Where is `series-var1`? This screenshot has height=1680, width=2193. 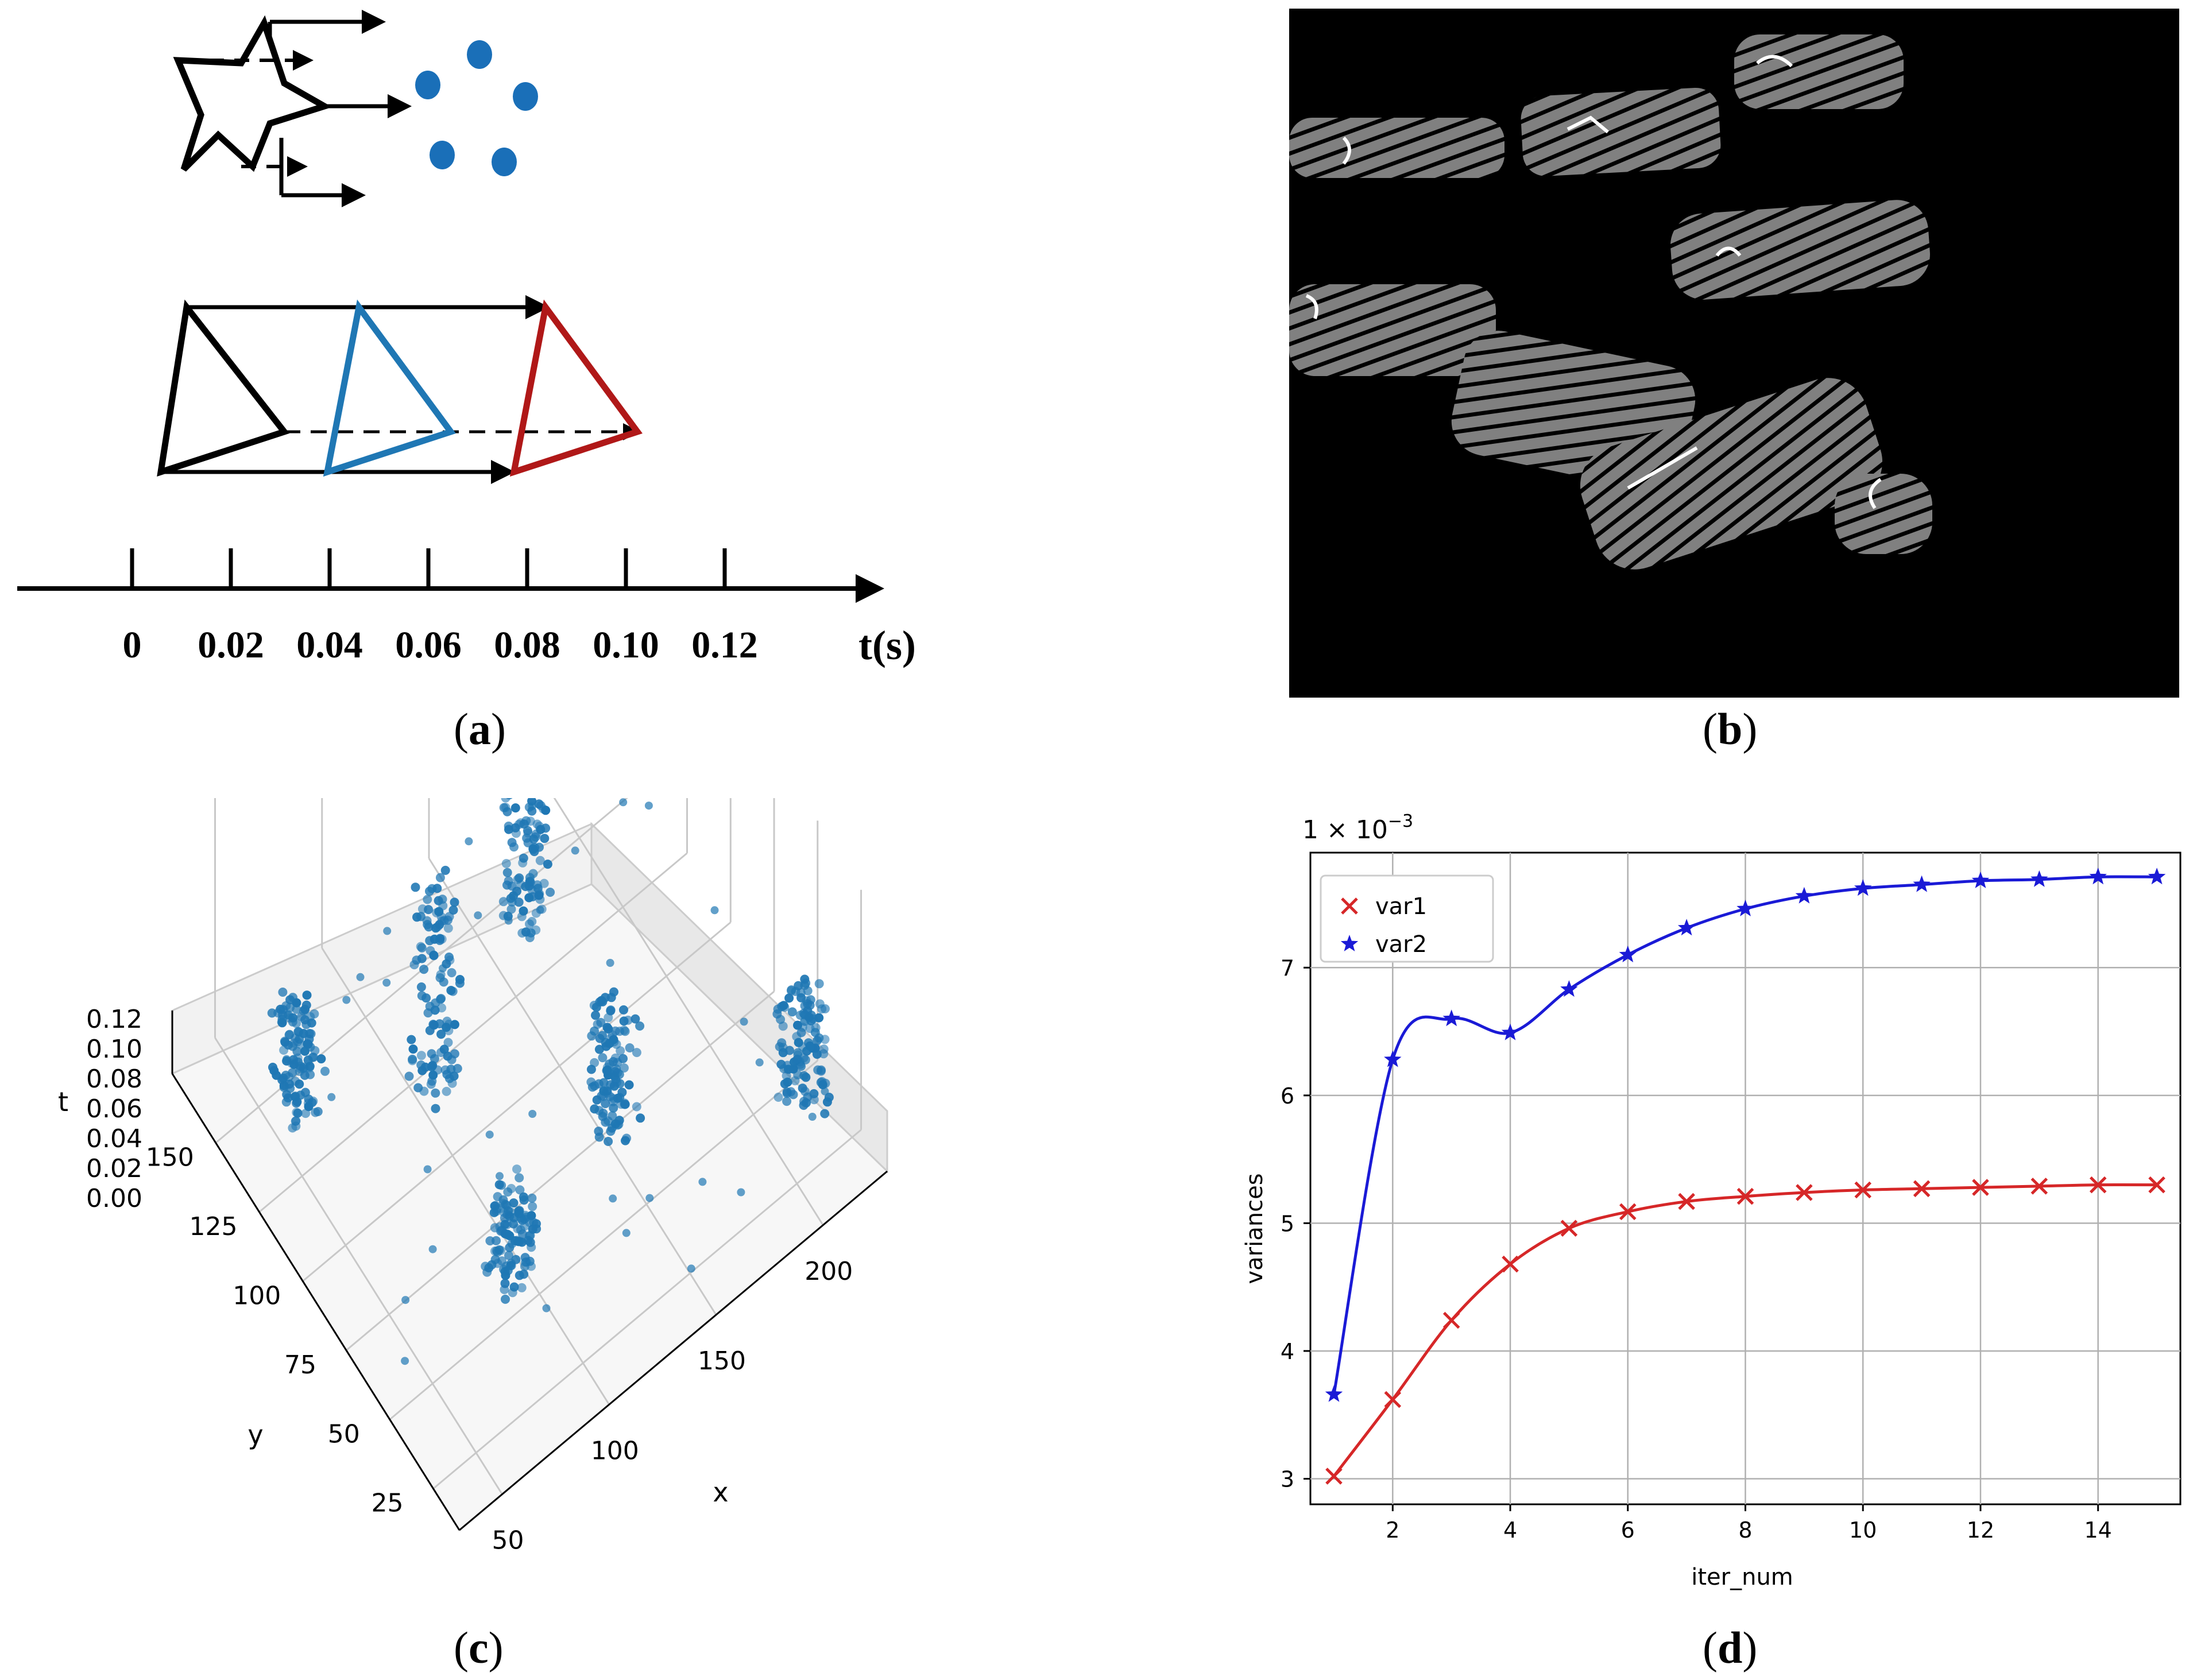
series-var1 is located at coordinates (1745, 1330).